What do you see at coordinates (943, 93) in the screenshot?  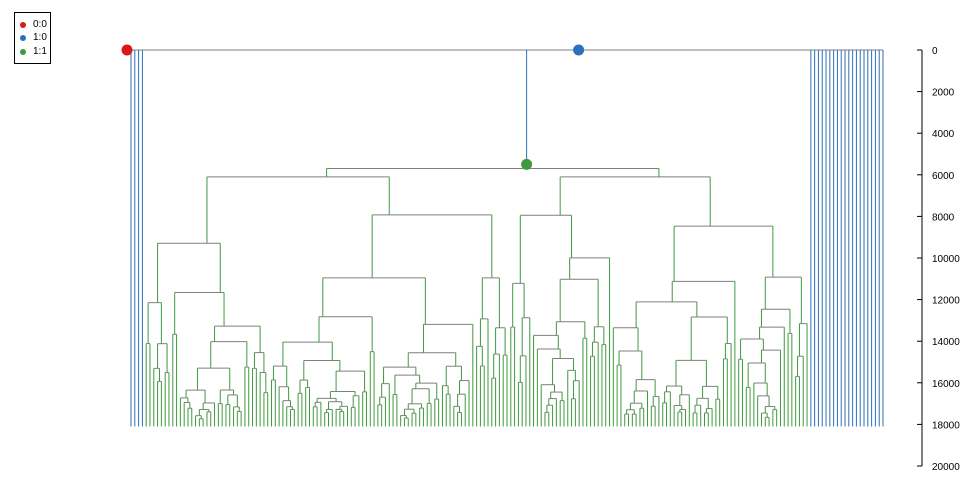 I see `y-tick-label: 2000` at bounding box center [943, 93].